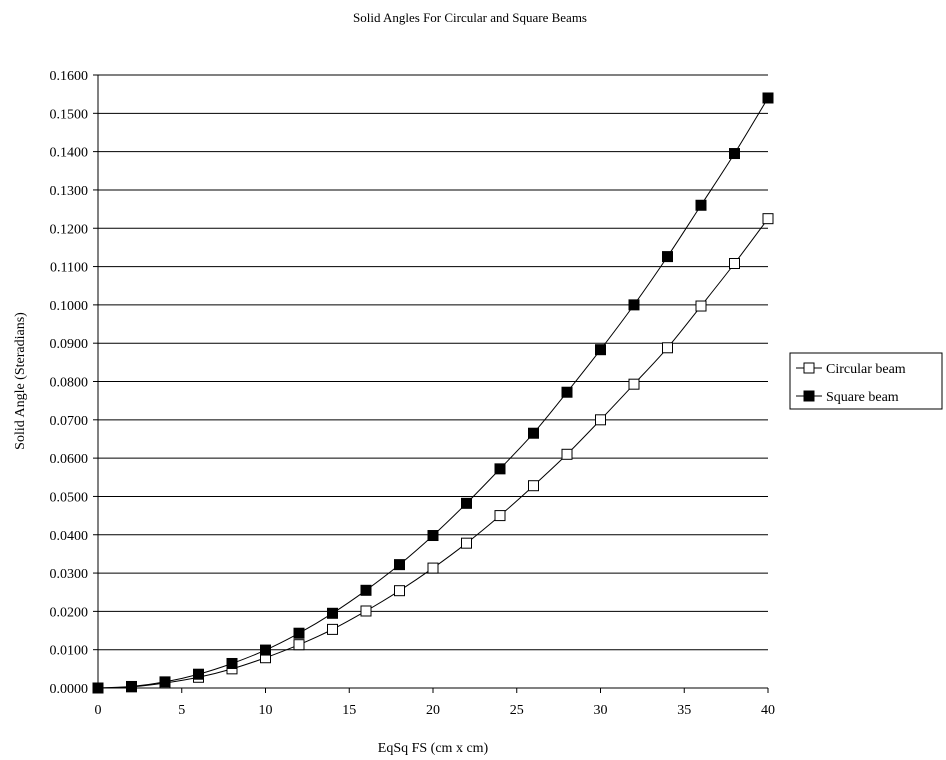  What do you see at coordinates (684, 710) in the screenshot?
I see `x-tick-label: 35` at bounding box center [684, 710].